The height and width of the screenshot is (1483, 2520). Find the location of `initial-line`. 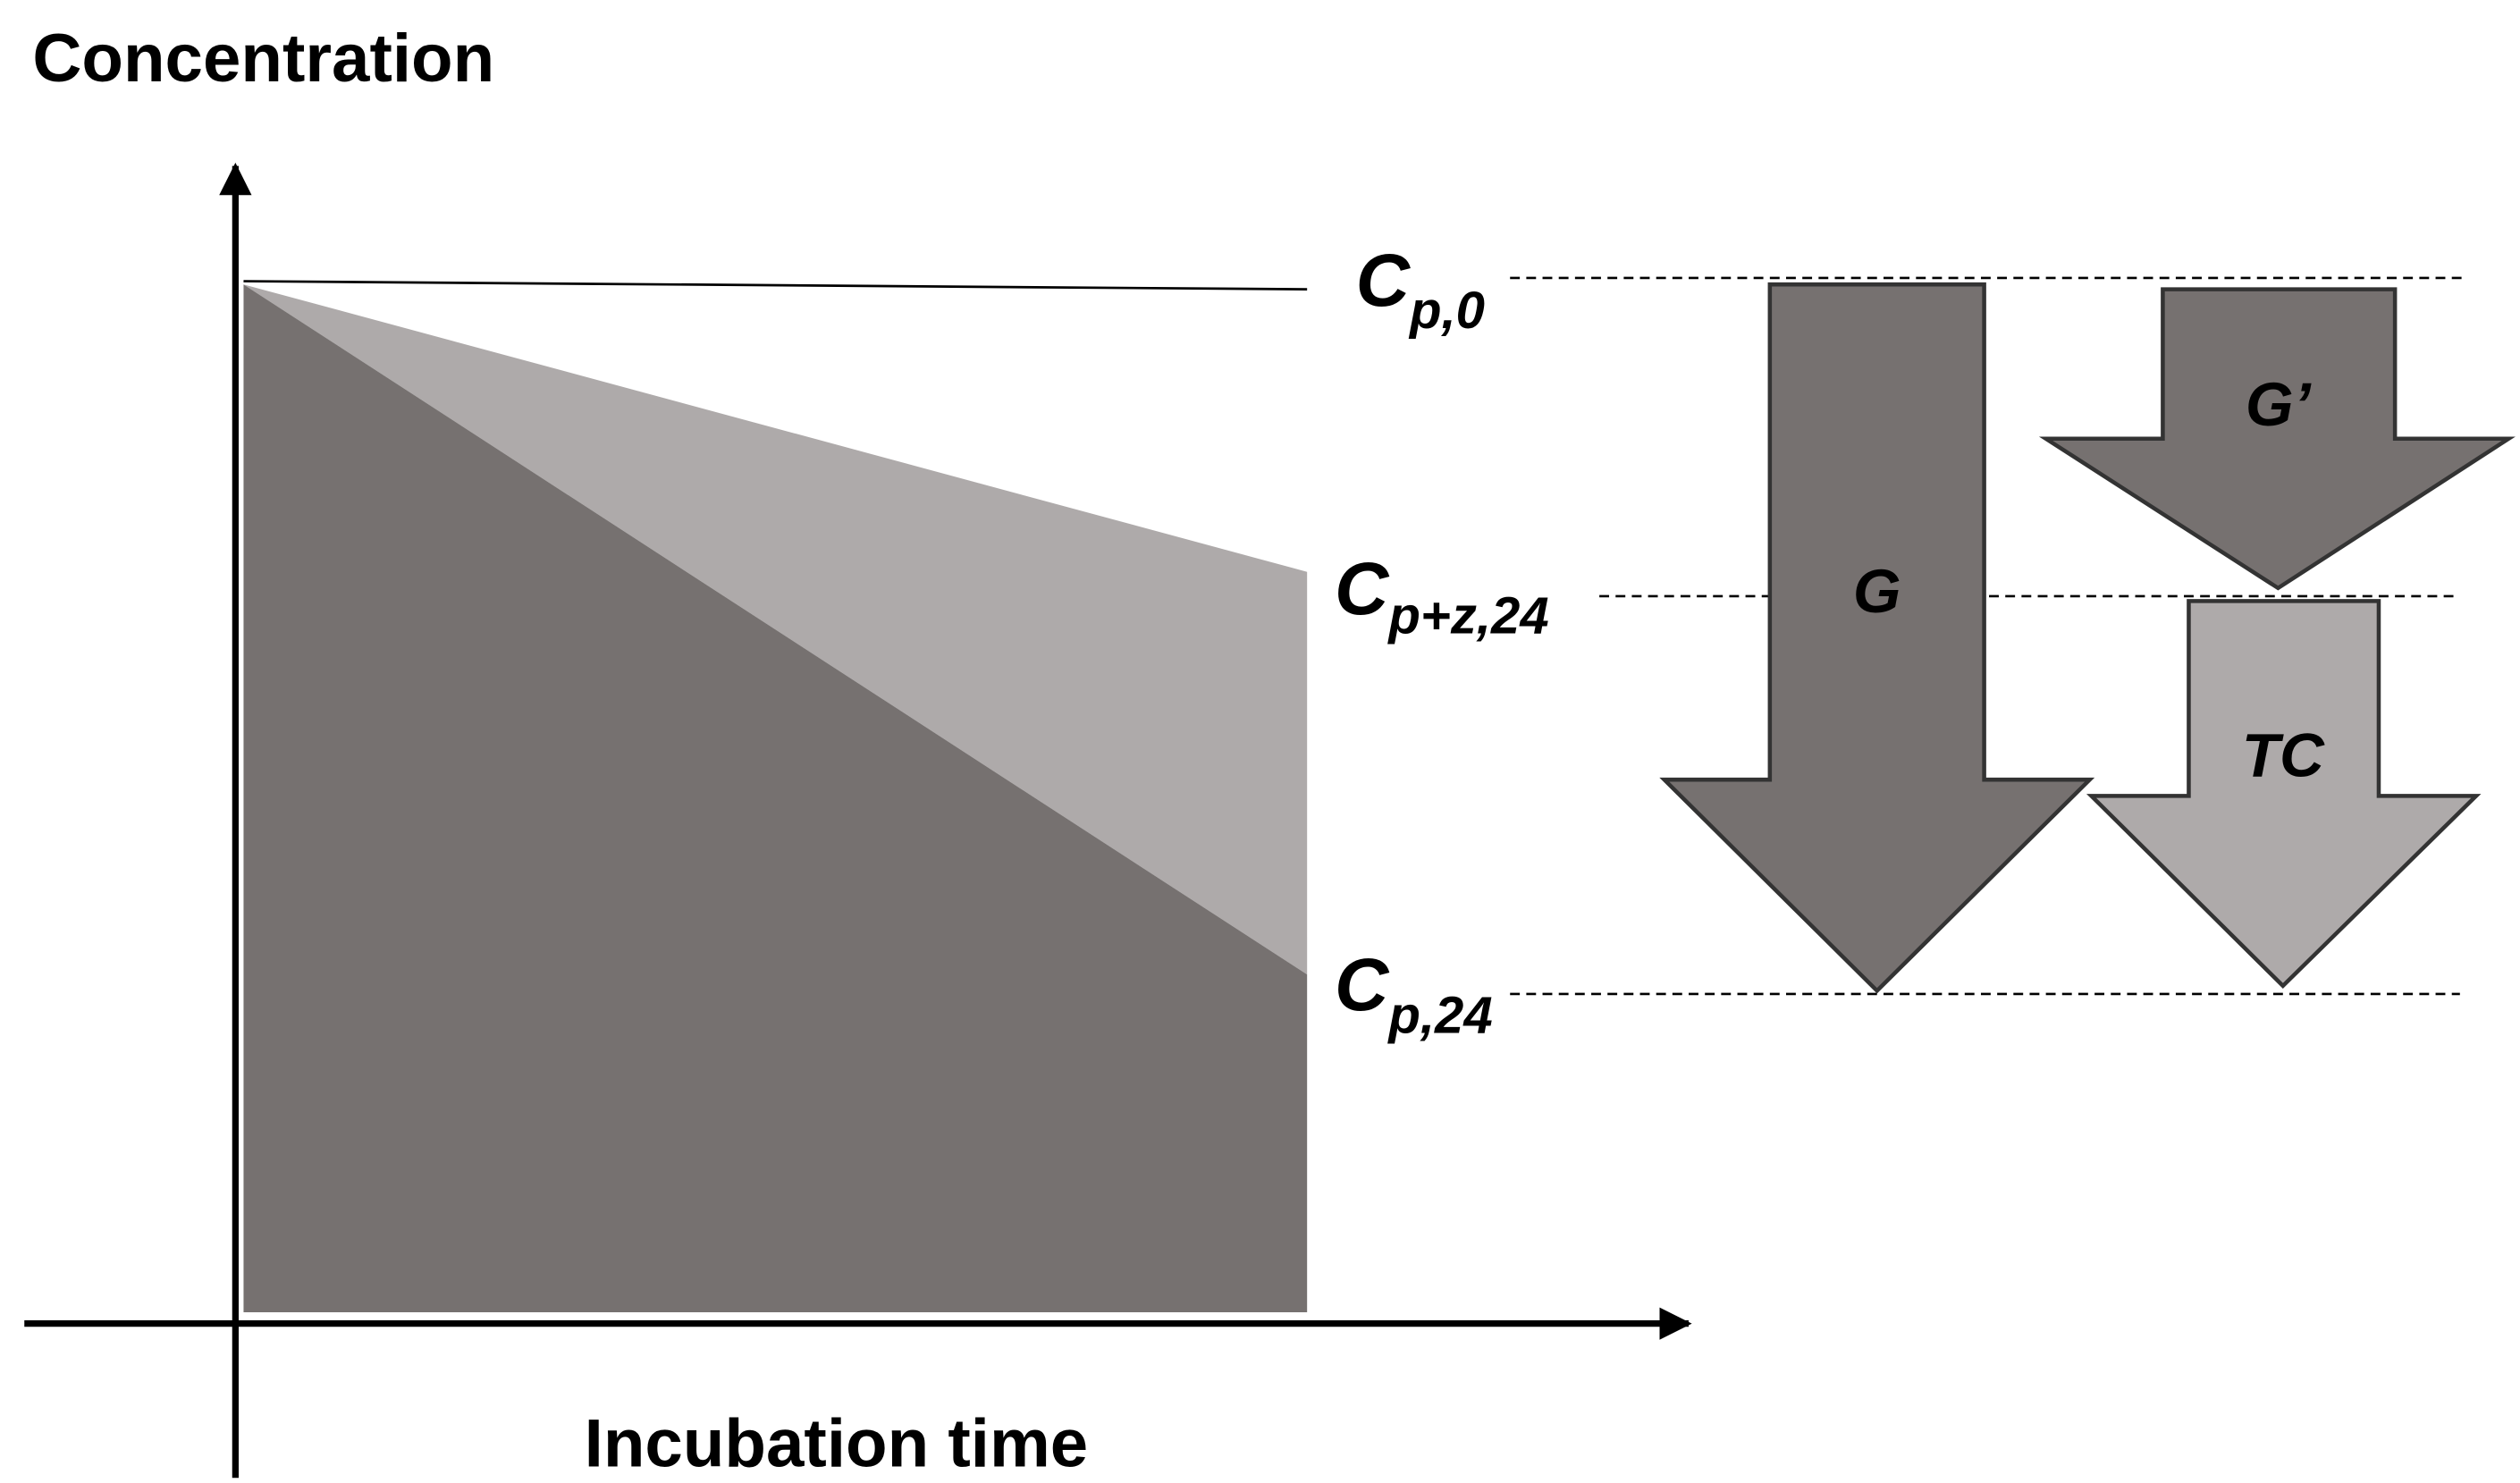

initial-line is located at coordinates (775, 285).